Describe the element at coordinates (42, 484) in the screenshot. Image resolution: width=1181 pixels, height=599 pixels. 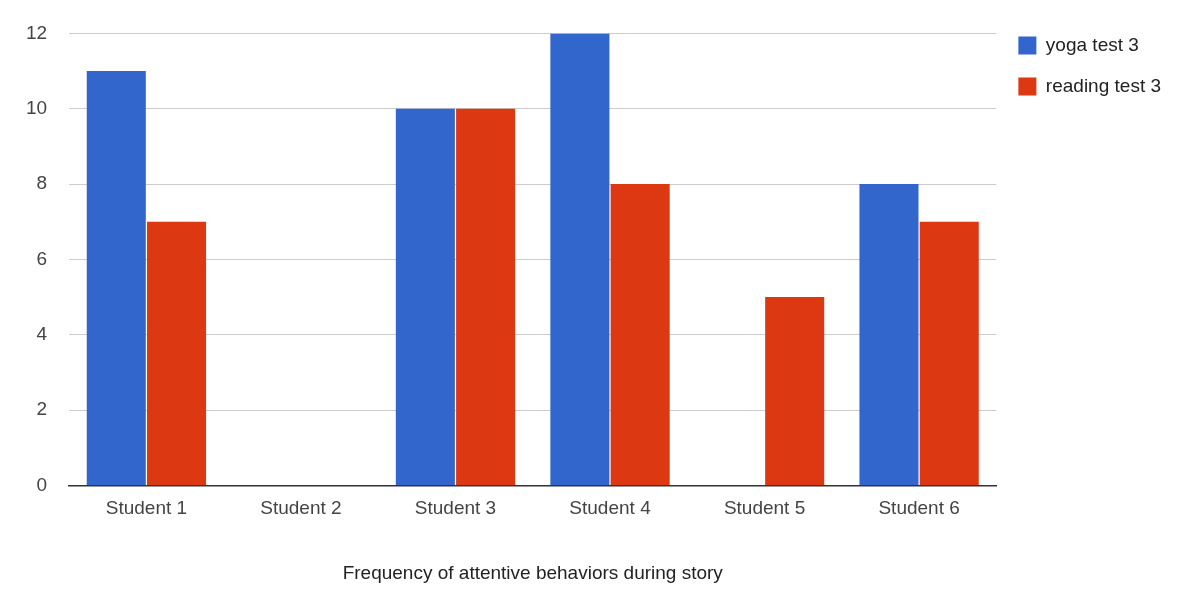
I see `y-tick-label: 0` at that location.